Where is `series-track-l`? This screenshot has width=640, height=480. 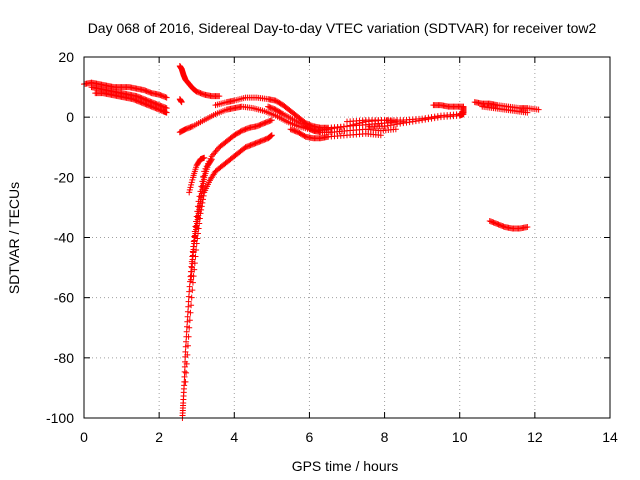
series-track-l is located at coordinates (448, 109).